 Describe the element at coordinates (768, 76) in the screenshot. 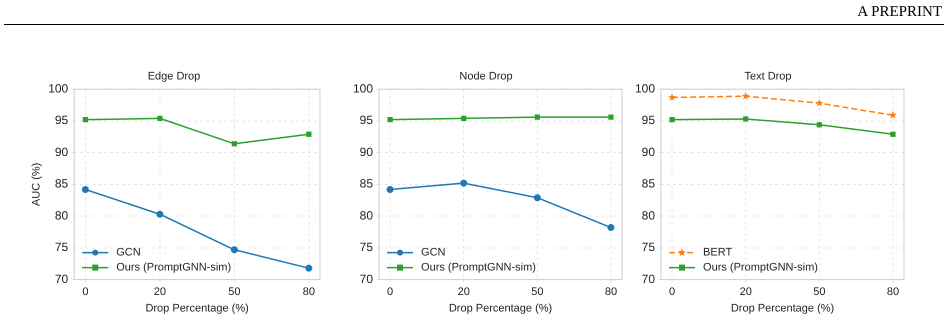

I see `chart-title: Text Drop` at that location.